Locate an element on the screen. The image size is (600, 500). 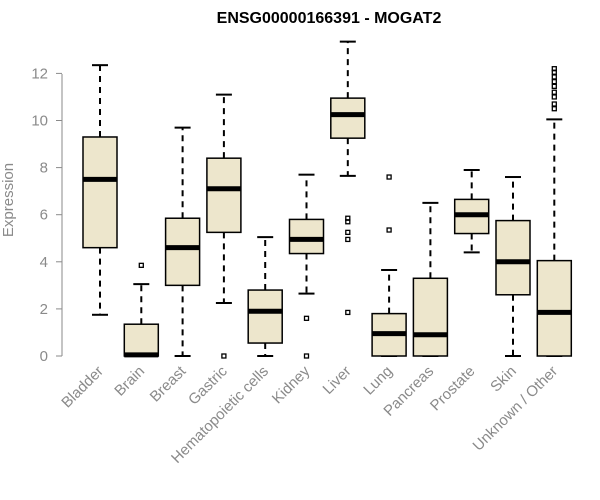
box-bladder is located at coordinates (100, 190).